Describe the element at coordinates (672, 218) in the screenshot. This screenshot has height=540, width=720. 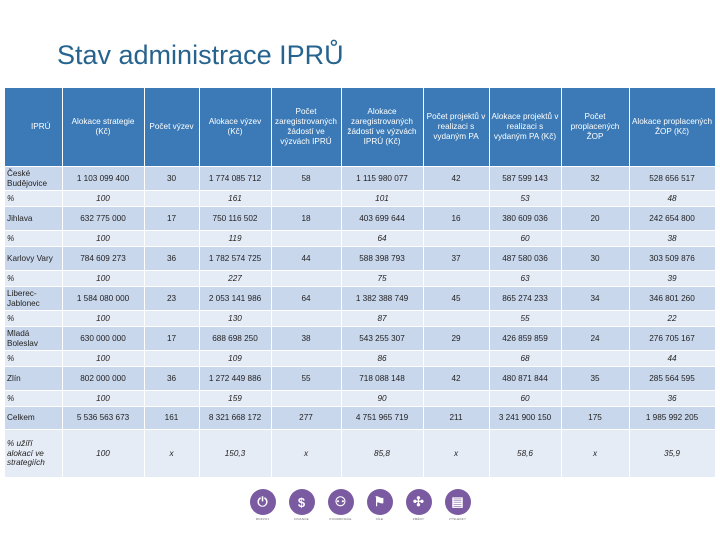
I see `table-cell: 242 654 800` at that location.